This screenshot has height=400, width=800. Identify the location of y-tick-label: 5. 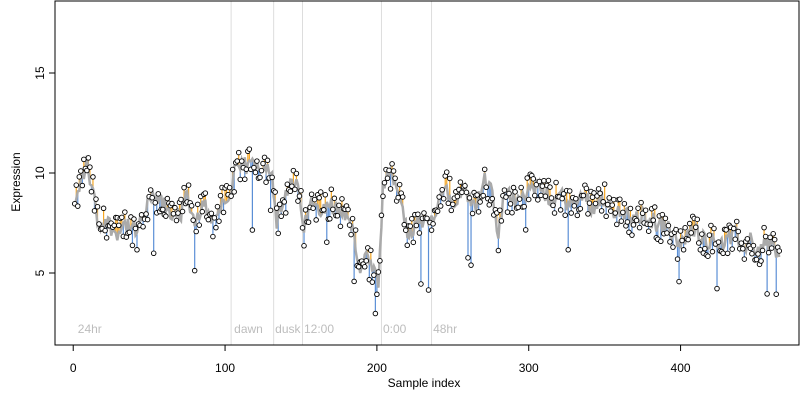
(40, 272).